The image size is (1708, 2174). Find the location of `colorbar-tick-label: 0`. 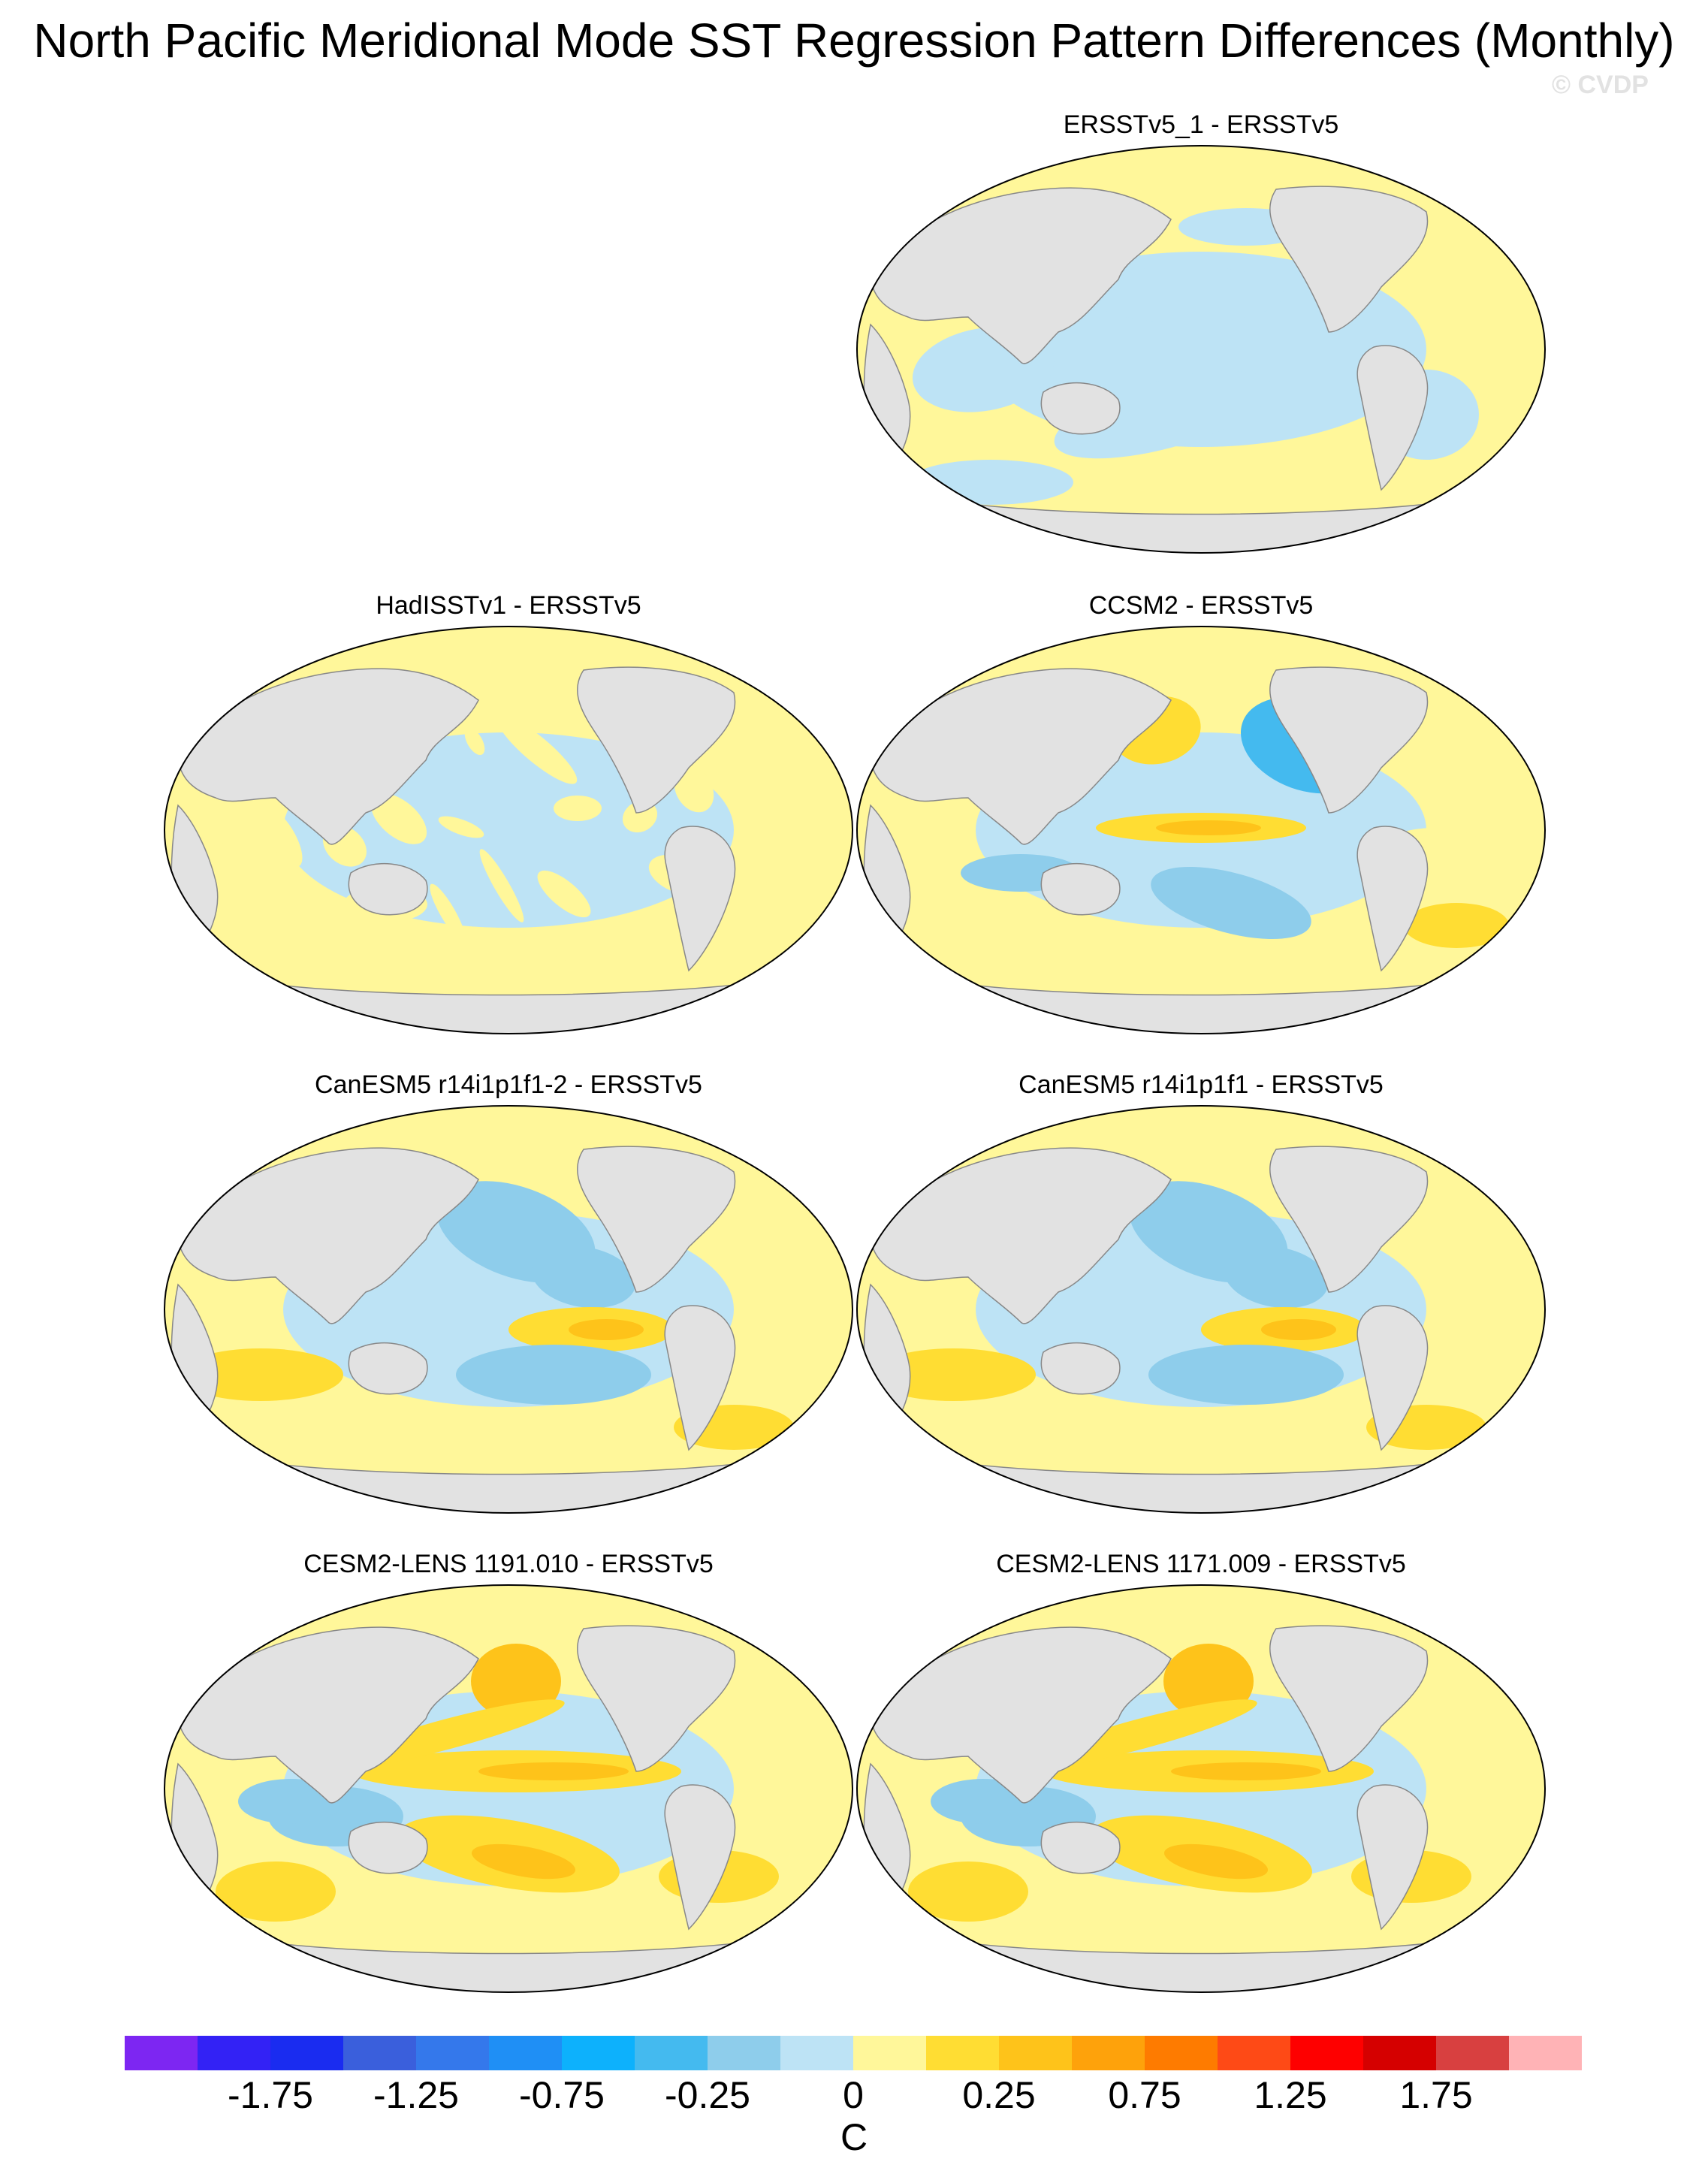

colorbar-tick-label: 0 is located at coordinates (854, 2095).